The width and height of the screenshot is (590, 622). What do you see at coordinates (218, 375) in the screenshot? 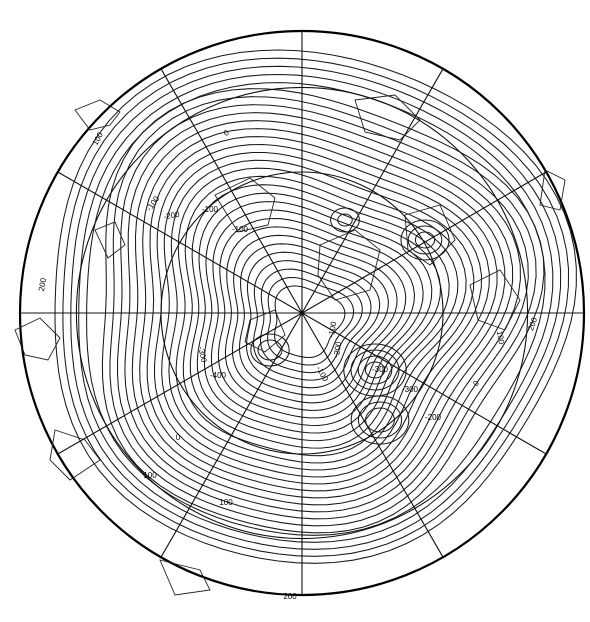
I see `contour-label: -400` at bounding box center [218, 375].